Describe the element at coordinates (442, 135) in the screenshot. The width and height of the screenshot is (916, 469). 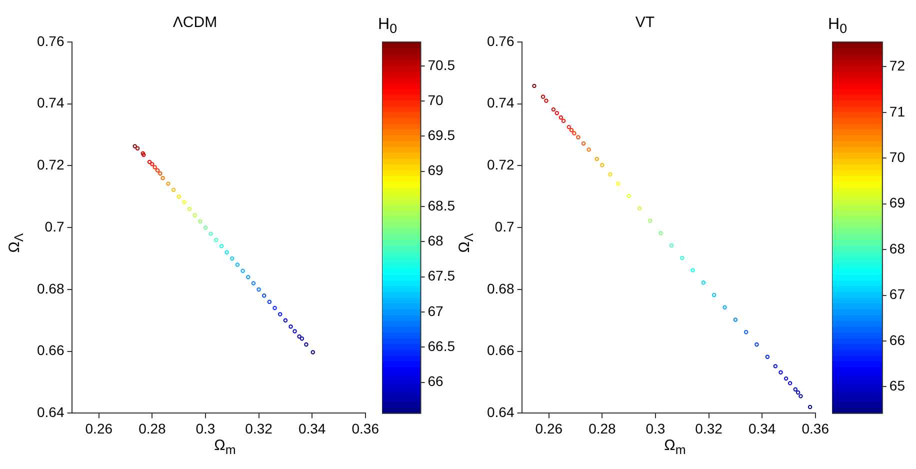
I see `color-bar-label: 69.5` at that location.